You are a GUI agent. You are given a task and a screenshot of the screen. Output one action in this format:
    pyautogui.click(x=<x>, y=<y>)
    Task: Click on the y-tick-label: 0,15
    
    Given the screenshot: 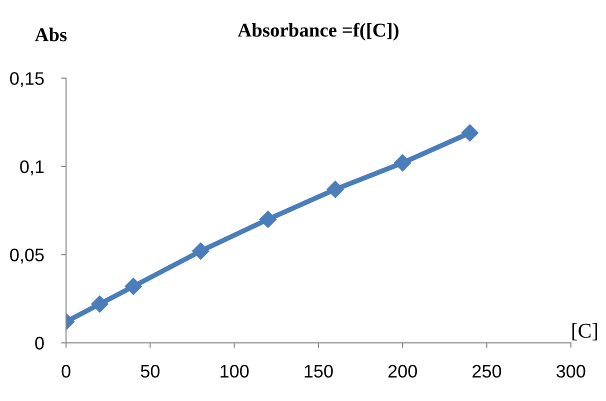 What is the action you would take?
    pyautogui.click(x=27, y=80)
    